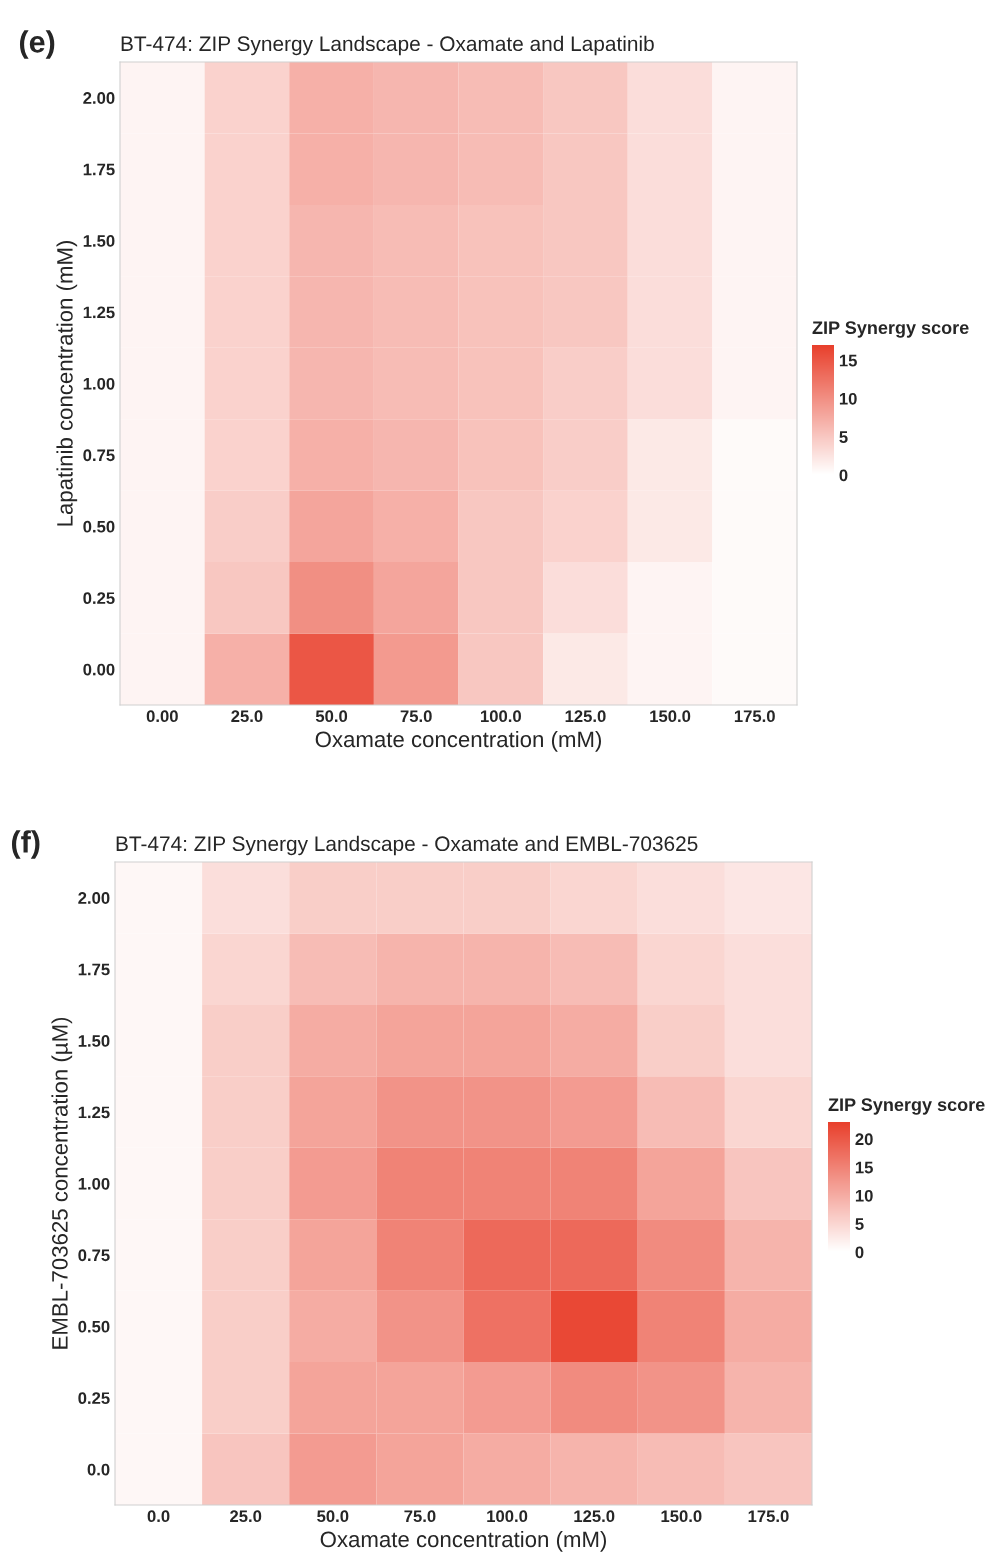  What do you see at coordinates (98, 1469) in the screenshot?
I see `y-tick-label: 0.0` at bounding box center [98, 1469].